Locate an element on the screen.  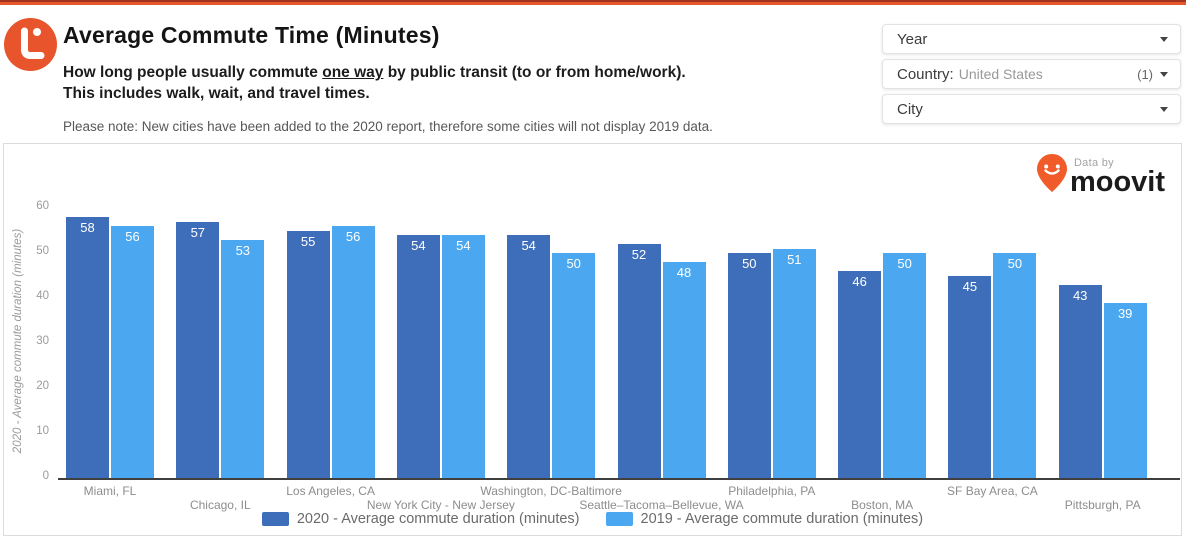
x-axis-label: SF Bay Area, CA is located at coordinates (992, 491).